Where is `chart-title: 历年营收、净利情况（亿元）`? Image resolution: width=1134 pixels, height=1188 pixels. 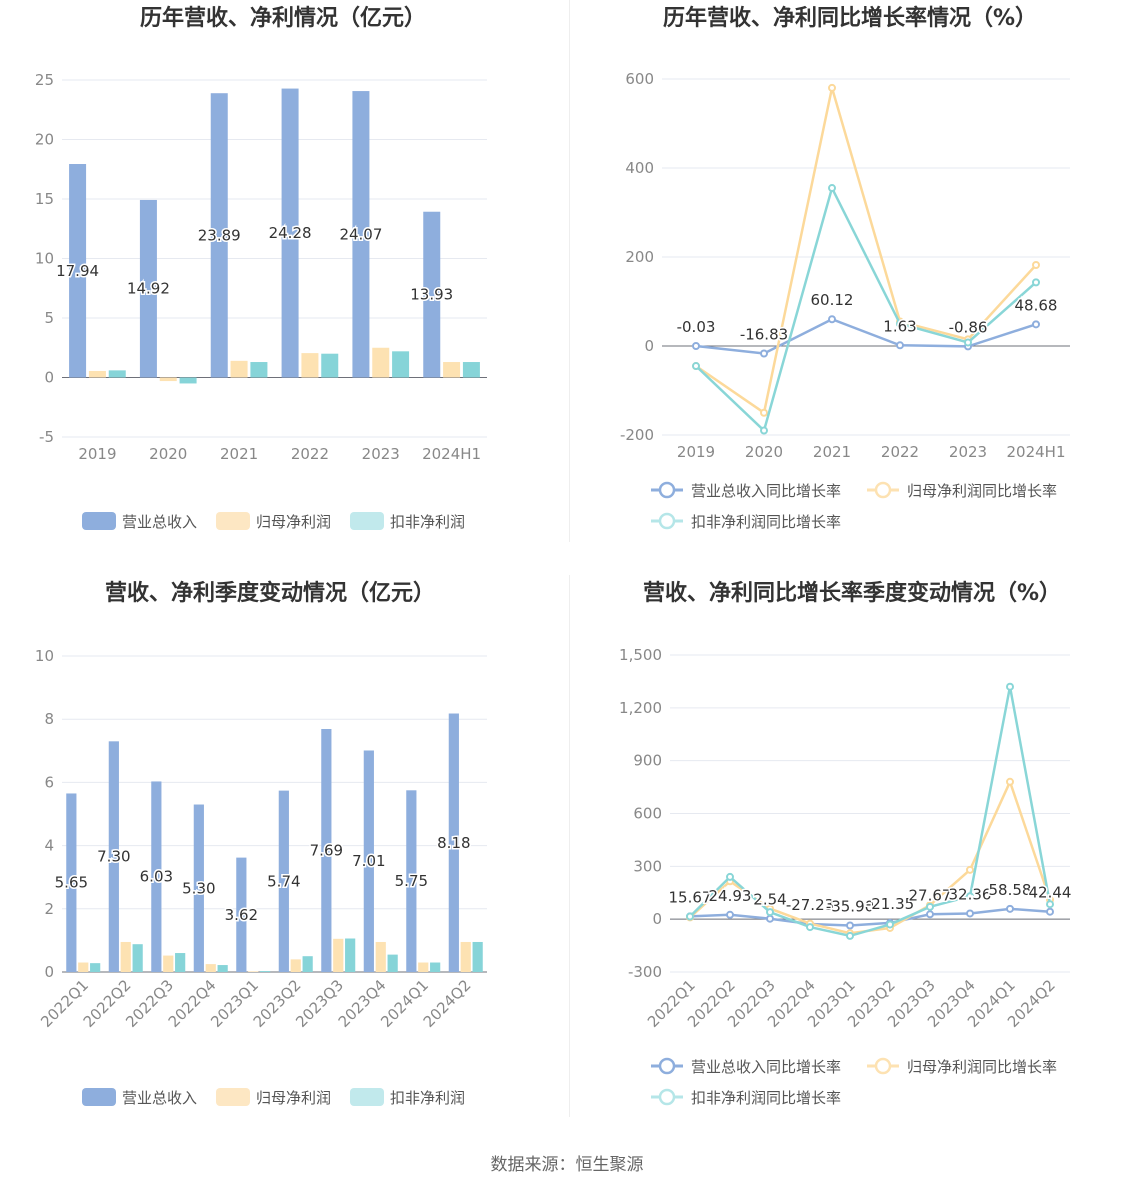 chart-title: 历年营收、净利情况（亿元） is located at coordinates (283, 18).